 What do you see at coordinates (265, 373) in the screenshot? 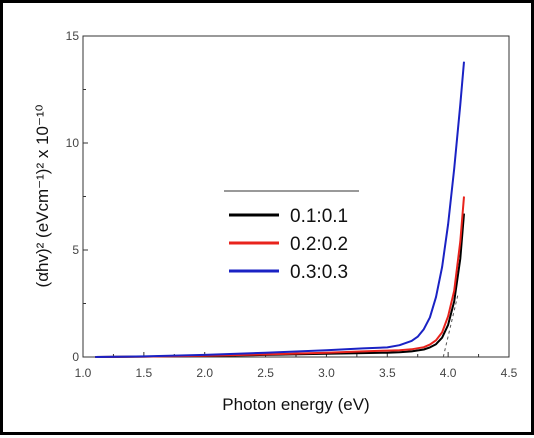
I see `x-tick-label: 2.5` at bounding box center [265, 373].